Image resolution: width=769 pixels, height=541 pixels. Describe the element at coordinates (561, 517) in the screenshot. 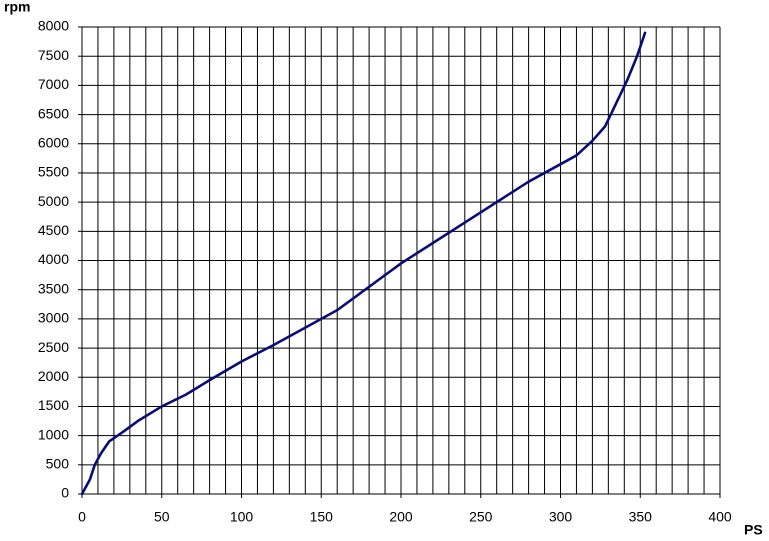

I see `x-tick-label: 300` at that location.